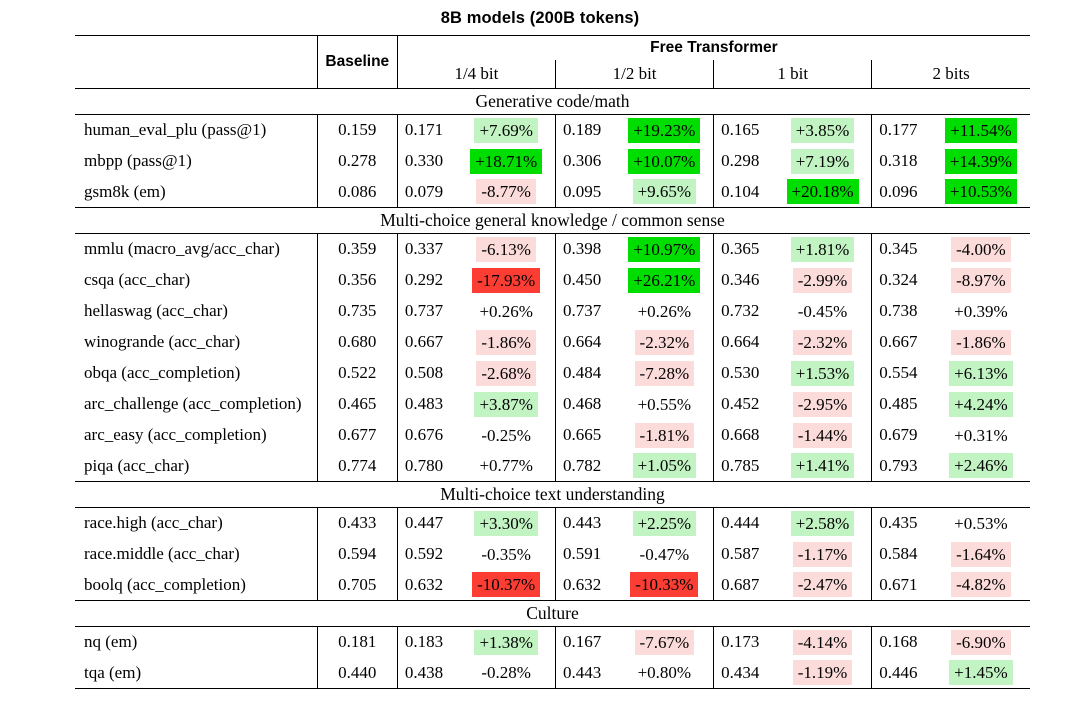  I want to click on delta-highlight: -0.35%, so click(506, 554).